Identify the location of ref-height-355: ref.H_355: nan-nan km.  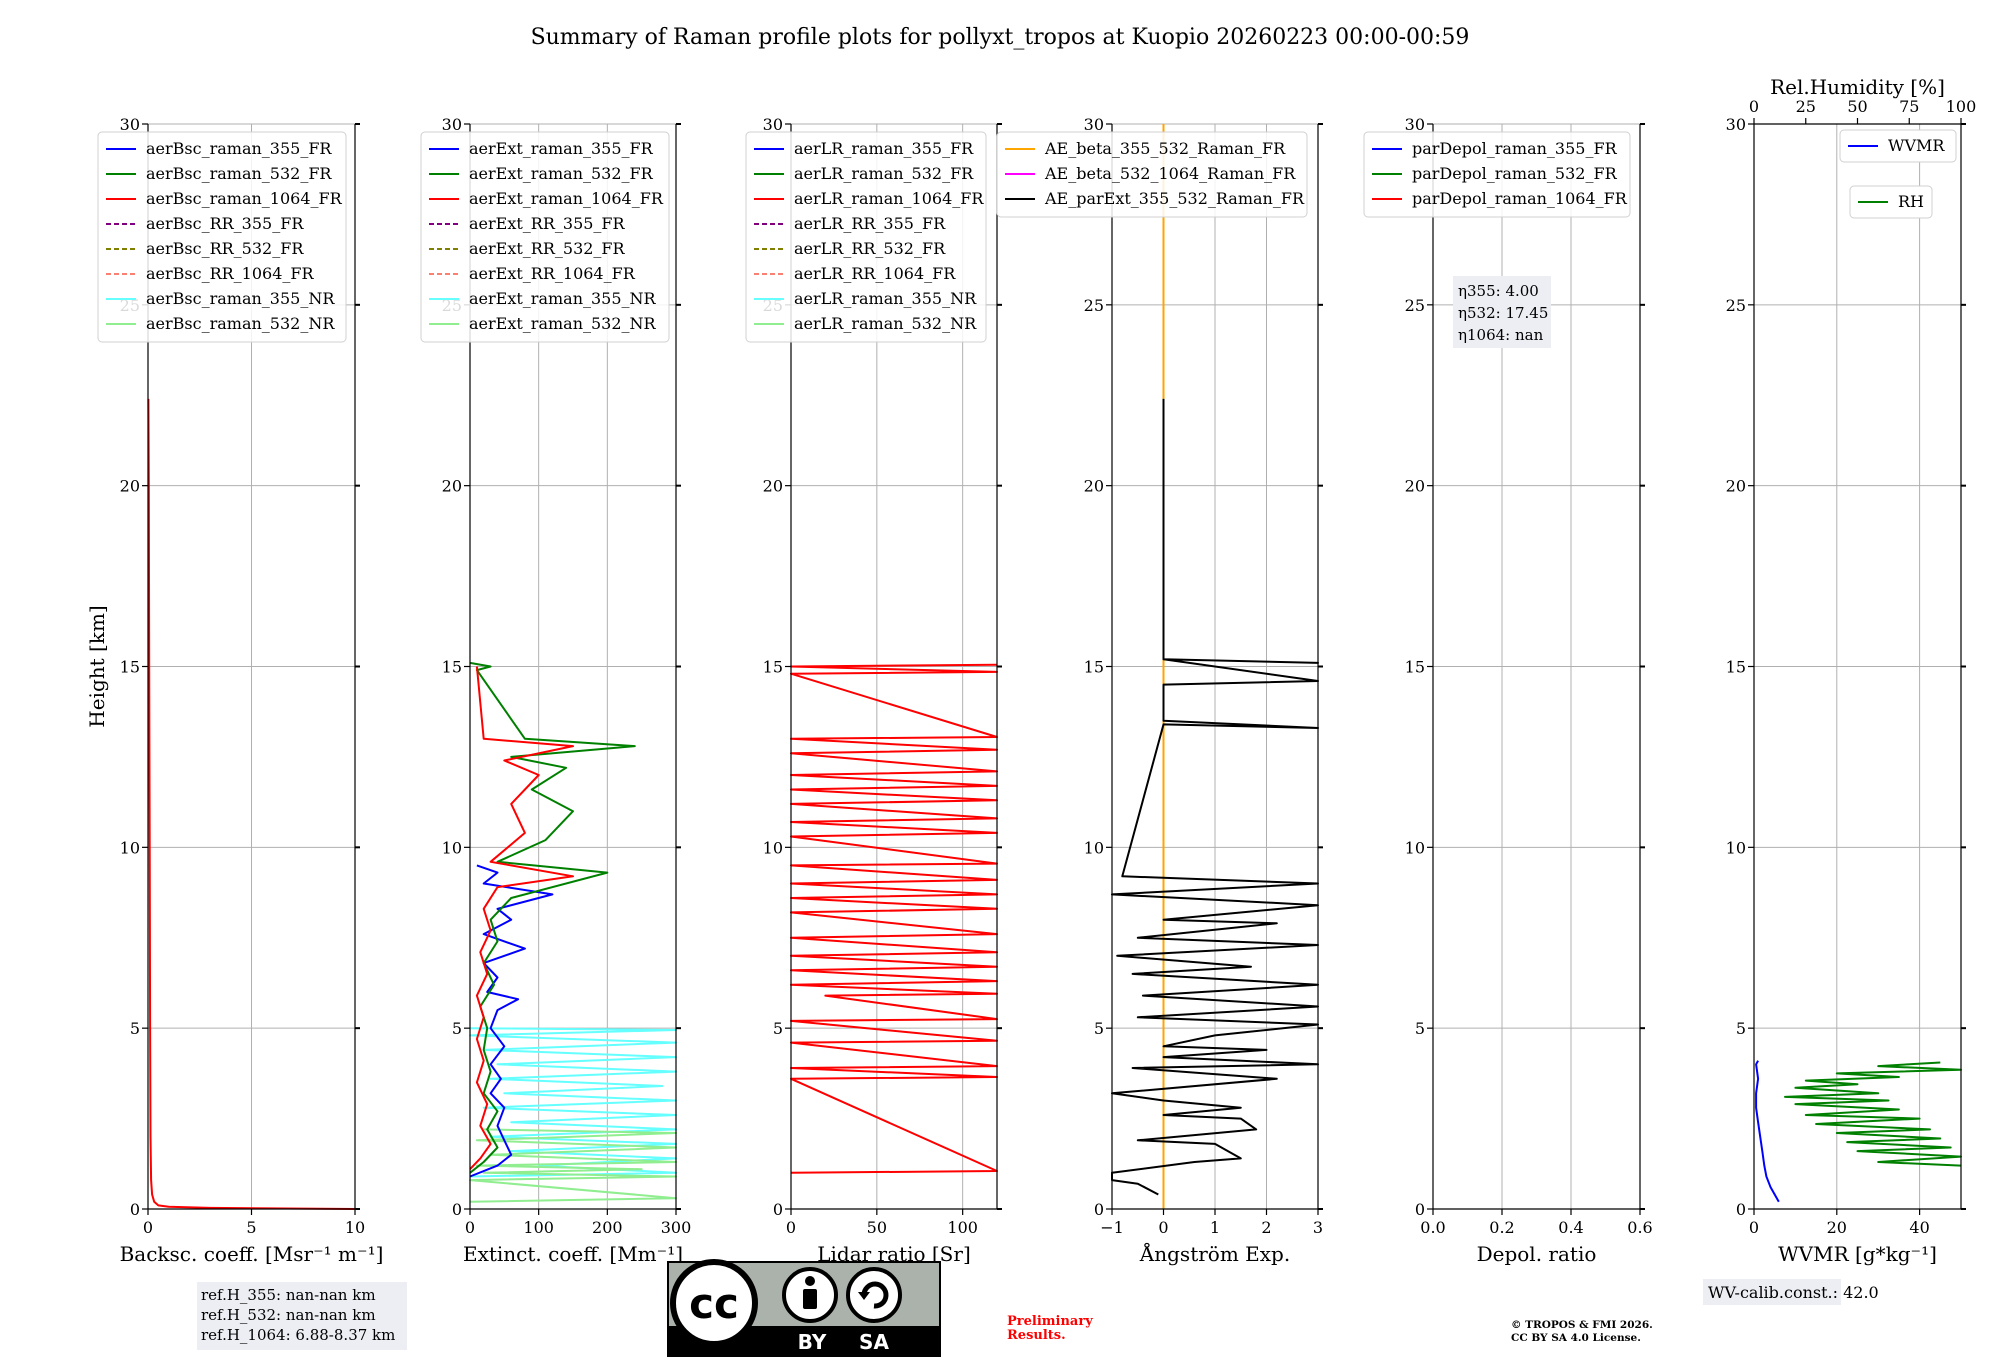
(288, 1295).